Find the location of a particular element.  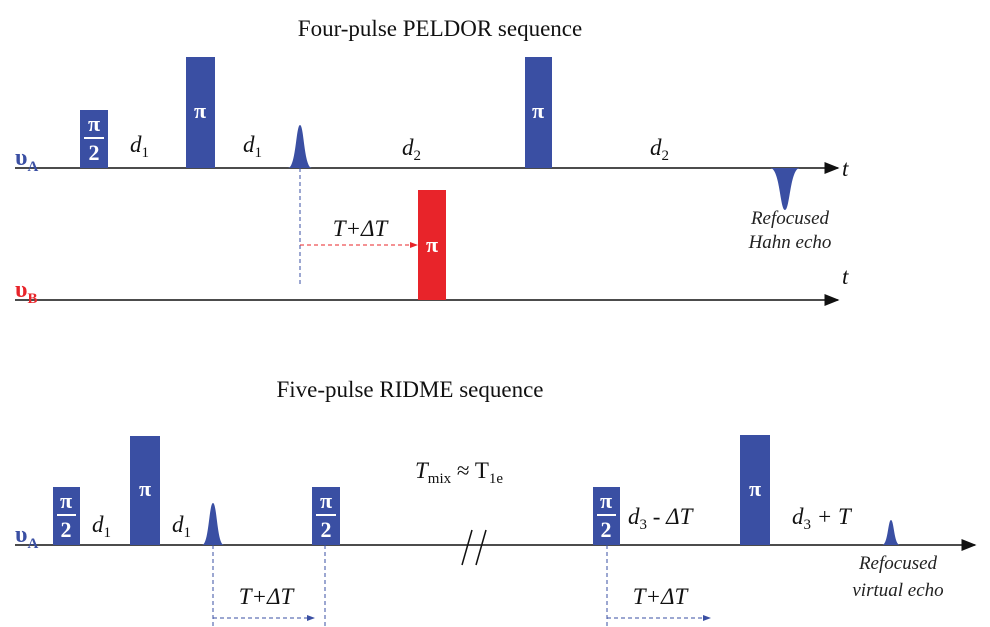

channel-label: υB is located at coordinates (26, 292).